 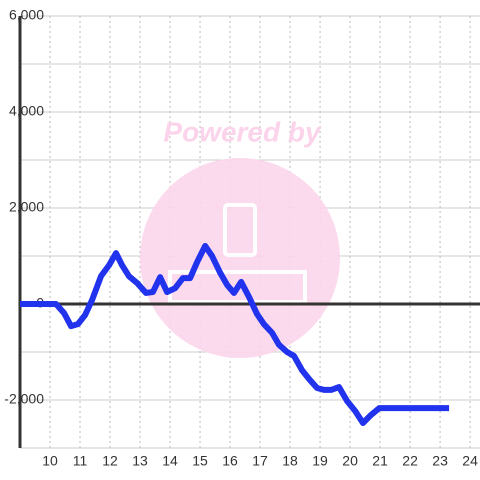 I want to click on x-tick-label: 14, so click(x=170, y=461).